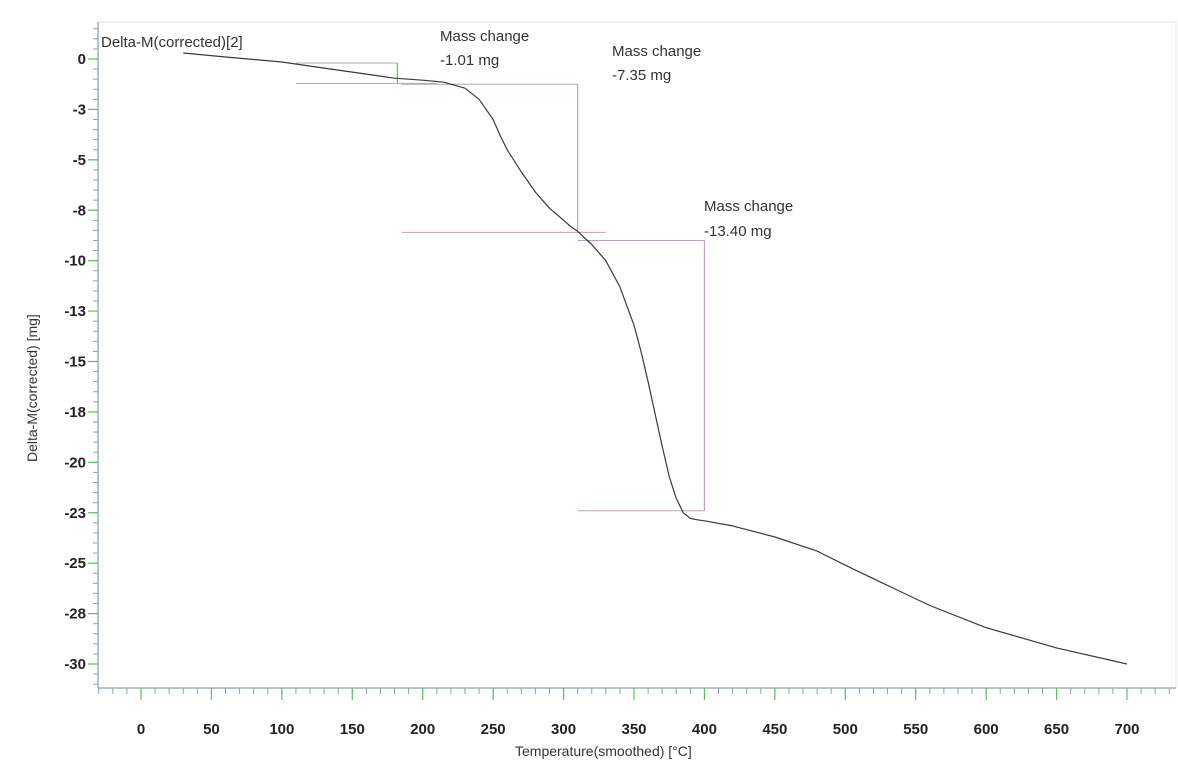 The width and height of the screenshot is (1178, 767). What do you see at coordinates (493, 729) in the screenshot?
I see `x-tick-label: 250` at bounding box center [493, 729].